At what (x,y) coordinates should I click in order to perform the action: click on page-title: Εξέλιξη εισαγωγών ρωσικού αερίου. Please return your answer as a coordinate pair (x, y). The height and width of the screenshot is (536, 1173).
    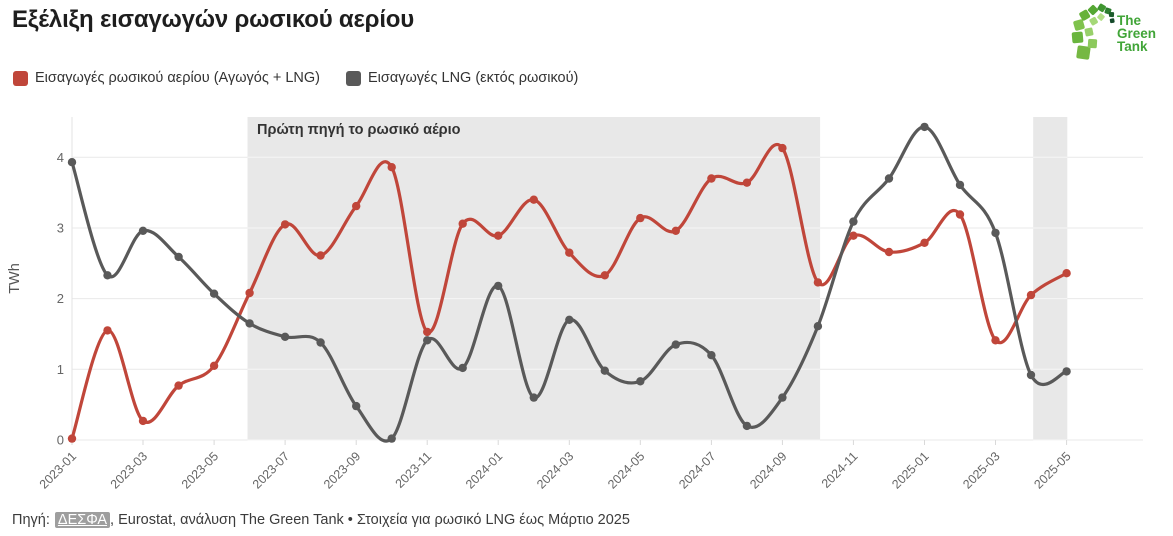
    Looking at the image, I should click on (213, 19).